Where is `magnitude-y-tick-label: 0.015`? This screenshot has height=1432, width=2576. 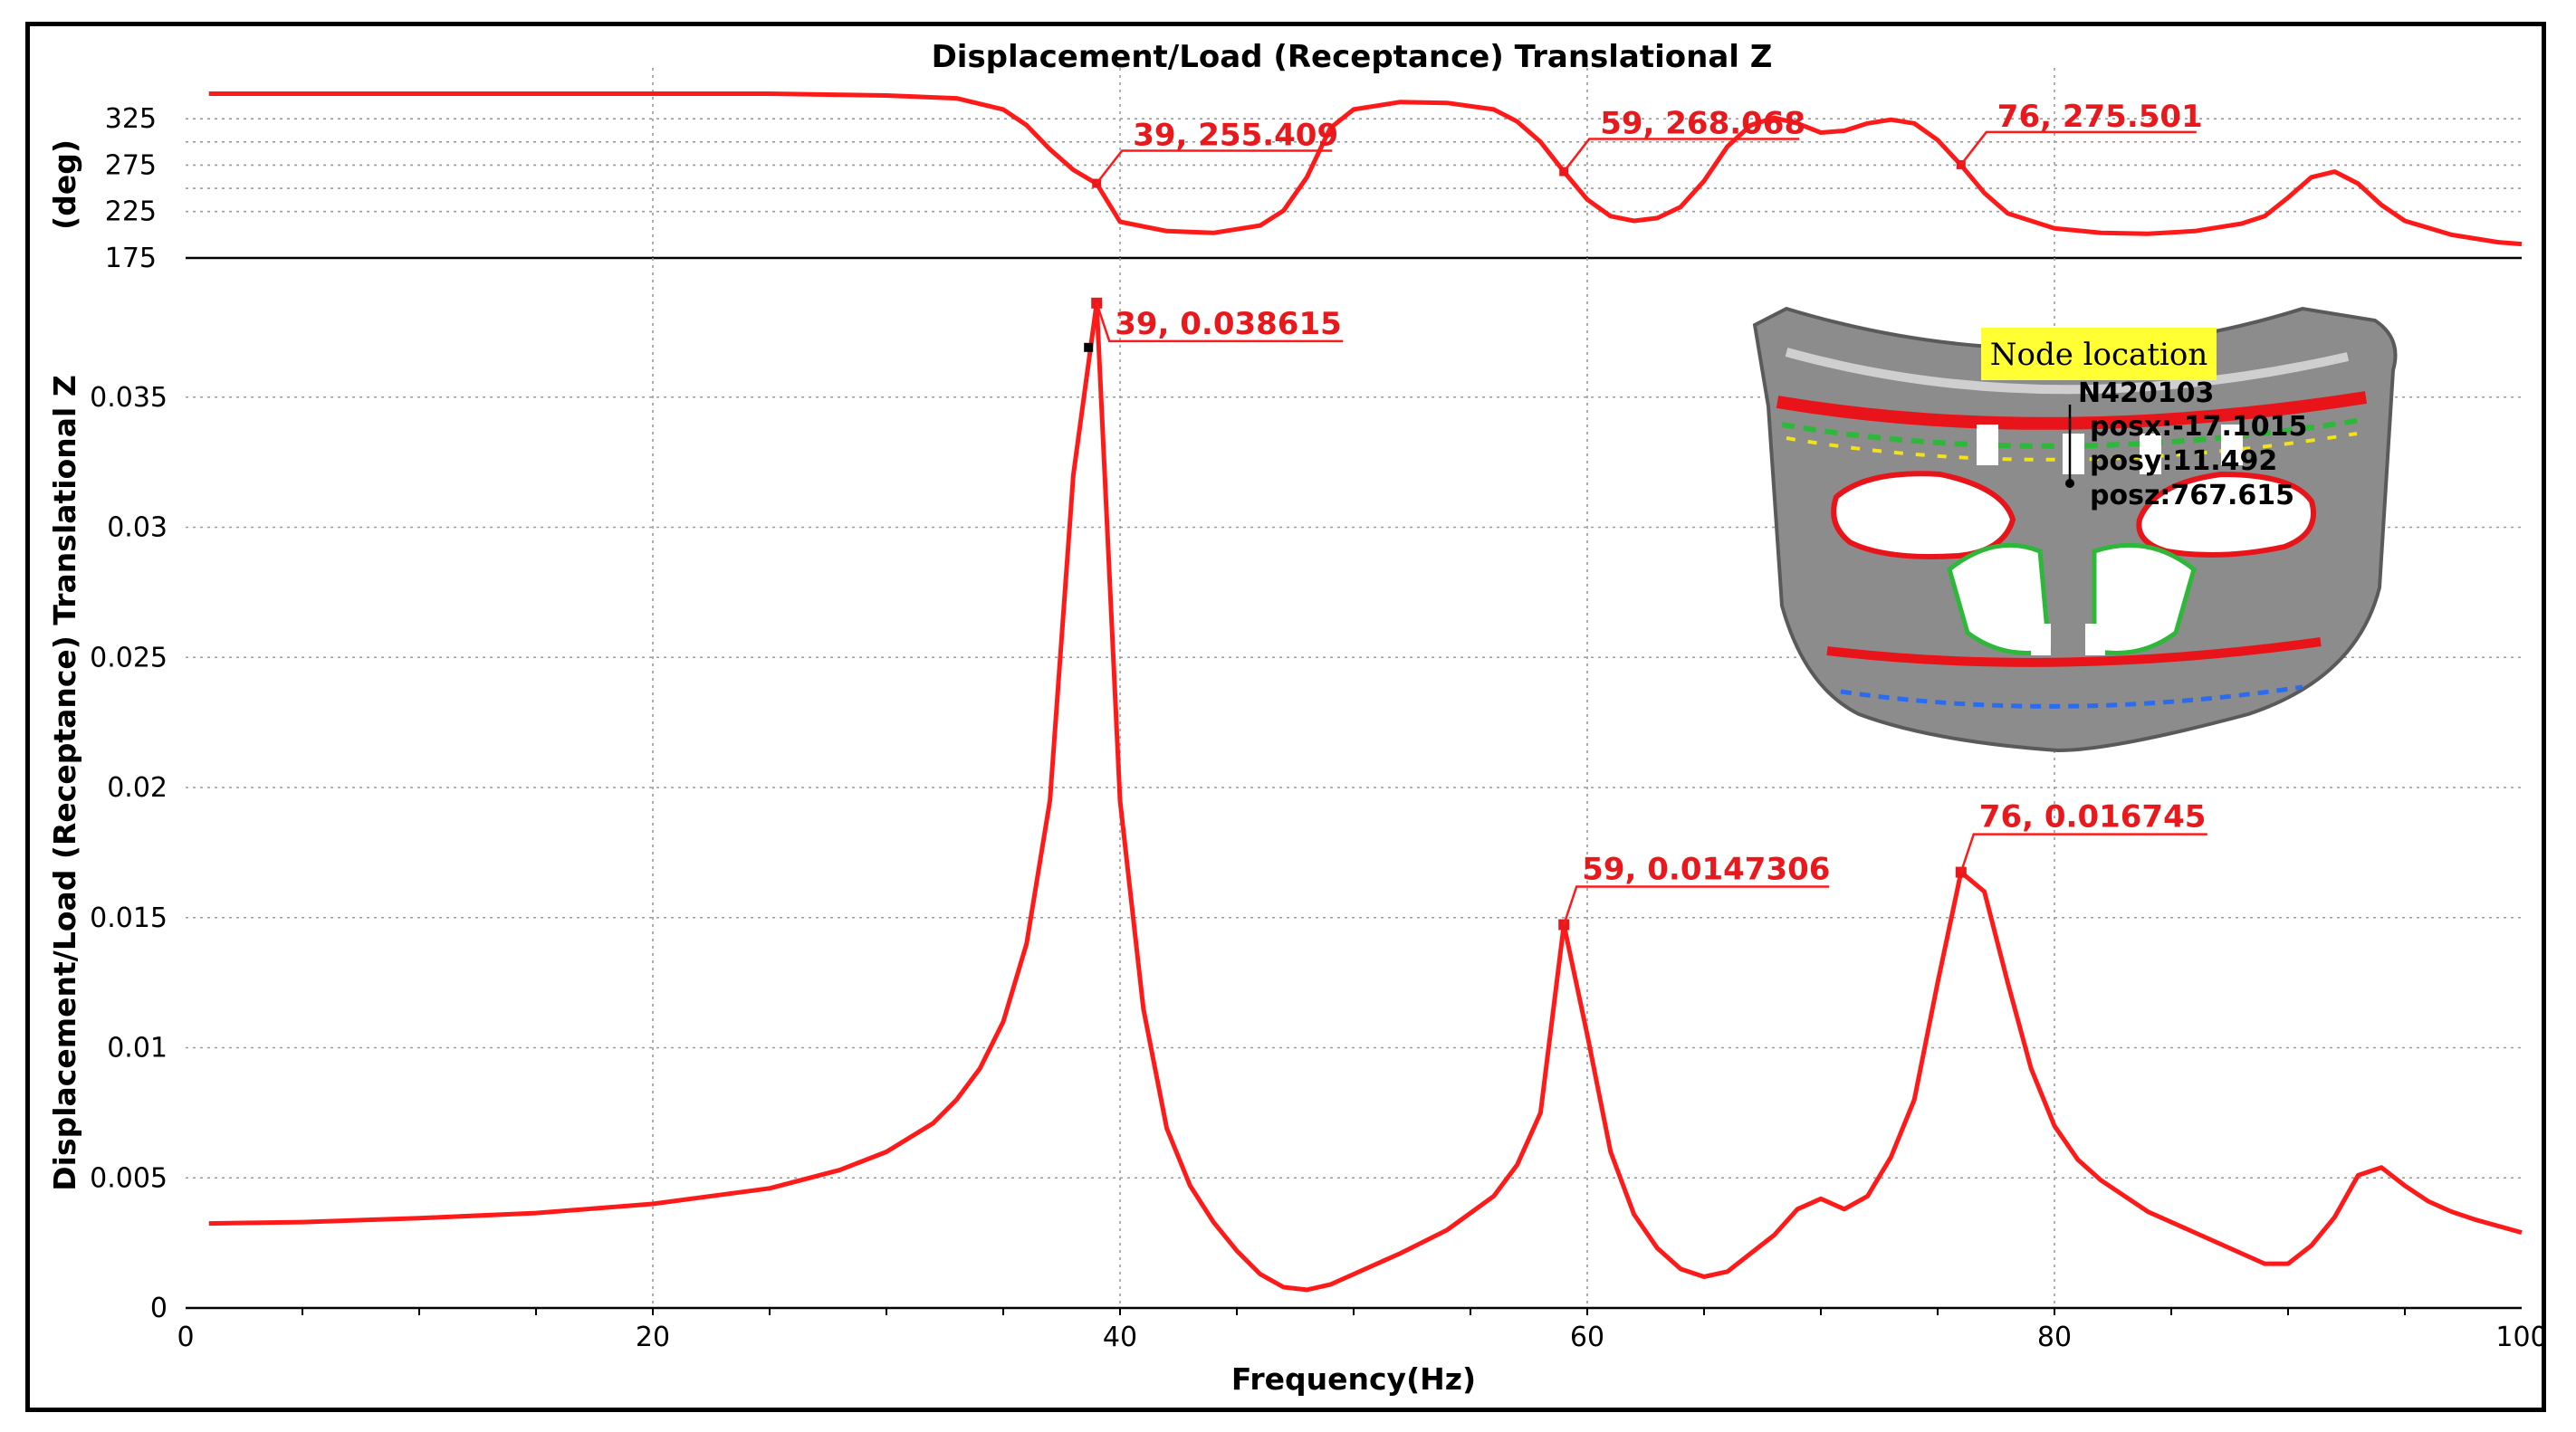
magnitude-y-tick-label: 0.015 is located at coordinates (129, 918).